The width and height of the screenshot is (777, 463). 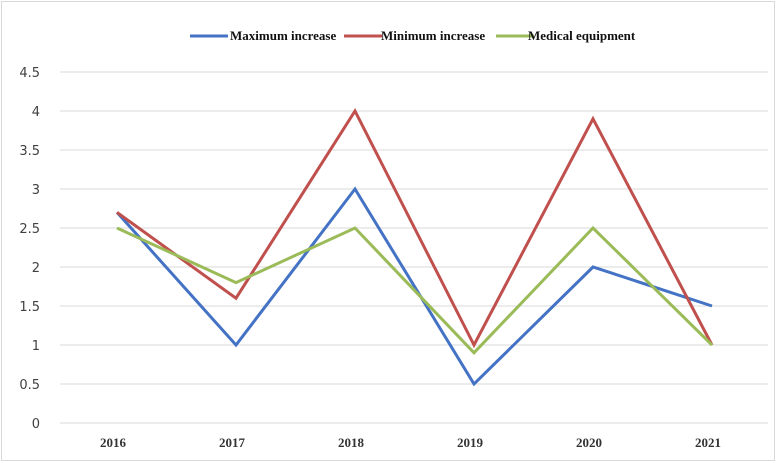 I want to click on y-axis-ticks: 0 0.5 1 1.5 2 2.5 3 3.5 4 4.5, so click(x=29, y=249).